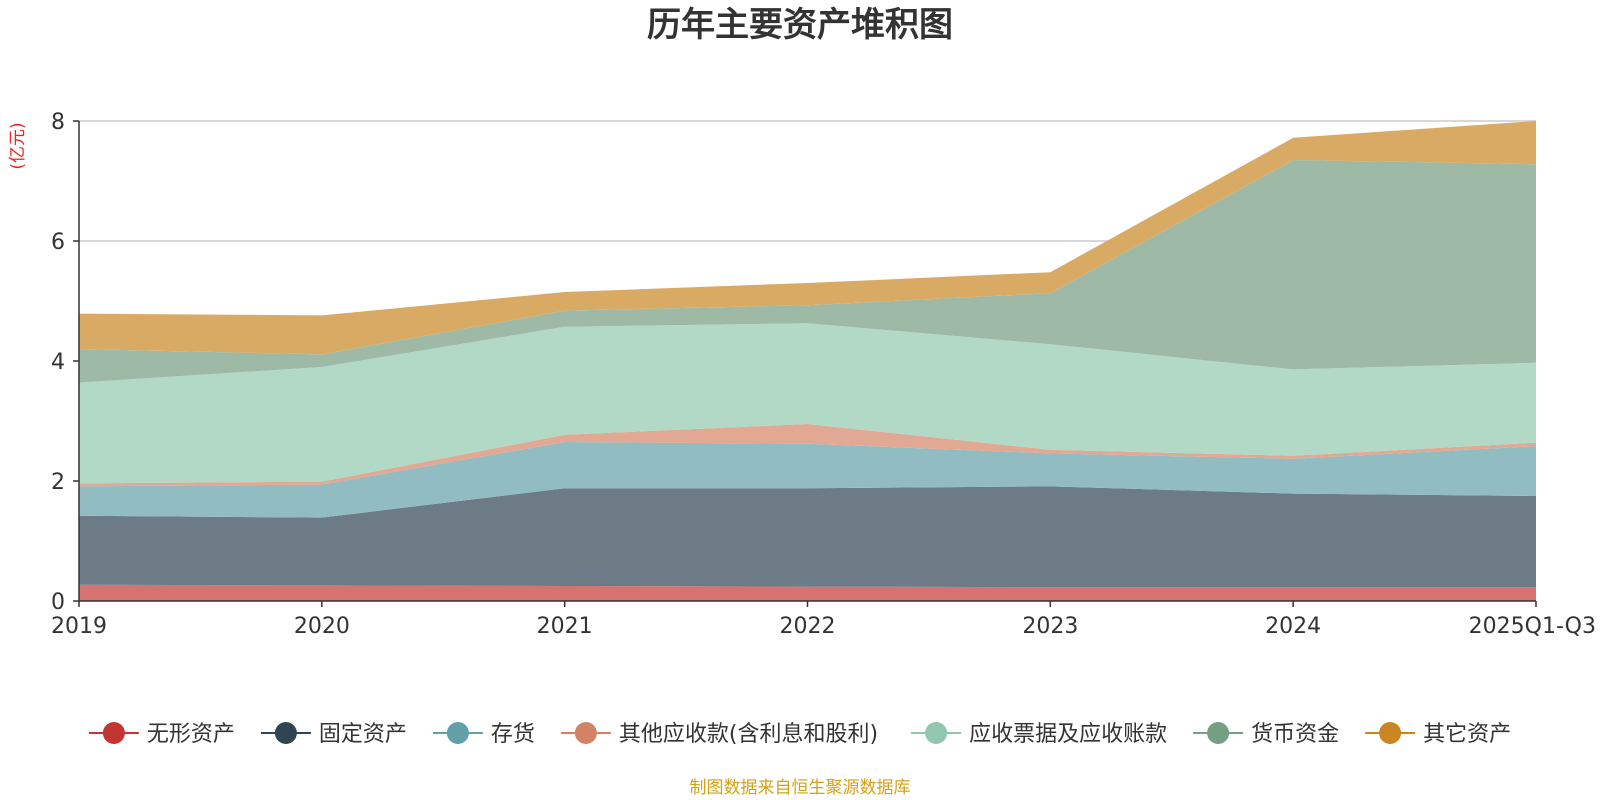 This screenshot has height=800, width=1600. I want to click on x-tick-label-5: 2024, so click(1293, 626).